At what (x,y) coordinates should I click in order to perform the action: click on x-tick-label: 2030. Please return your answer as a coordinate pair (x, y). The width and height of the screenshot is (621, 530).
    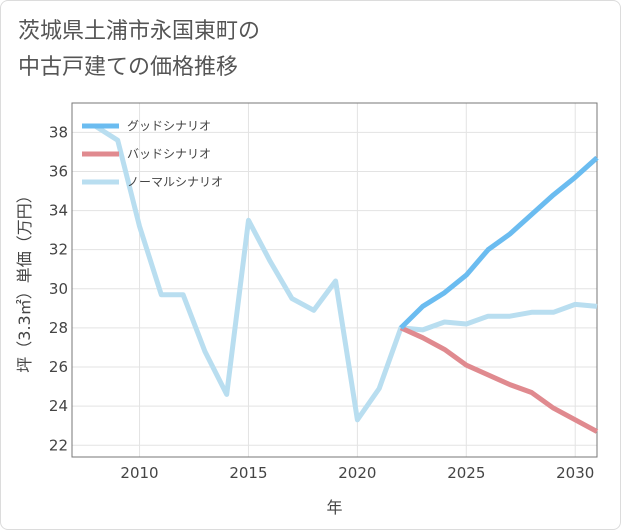
    Looking at the image, I should click on (575, 473).